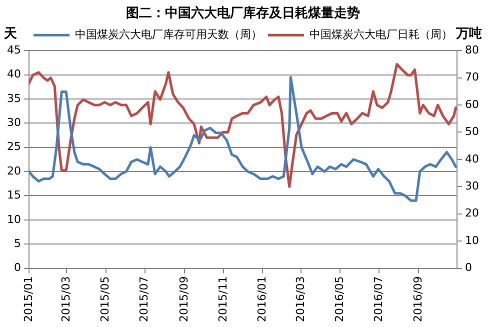 Image resolution: width=488 pixels, height=327 pixels. I want to click on y-axis-title: 天, so click(10, 34).